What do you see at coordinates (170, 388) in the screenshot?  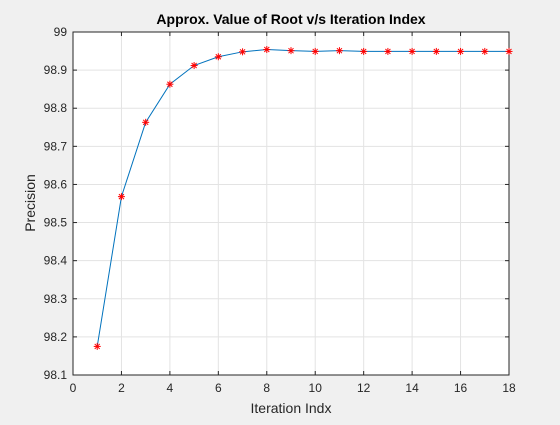 I see `x-tick-label: 4` at bounding box center [170, 388].